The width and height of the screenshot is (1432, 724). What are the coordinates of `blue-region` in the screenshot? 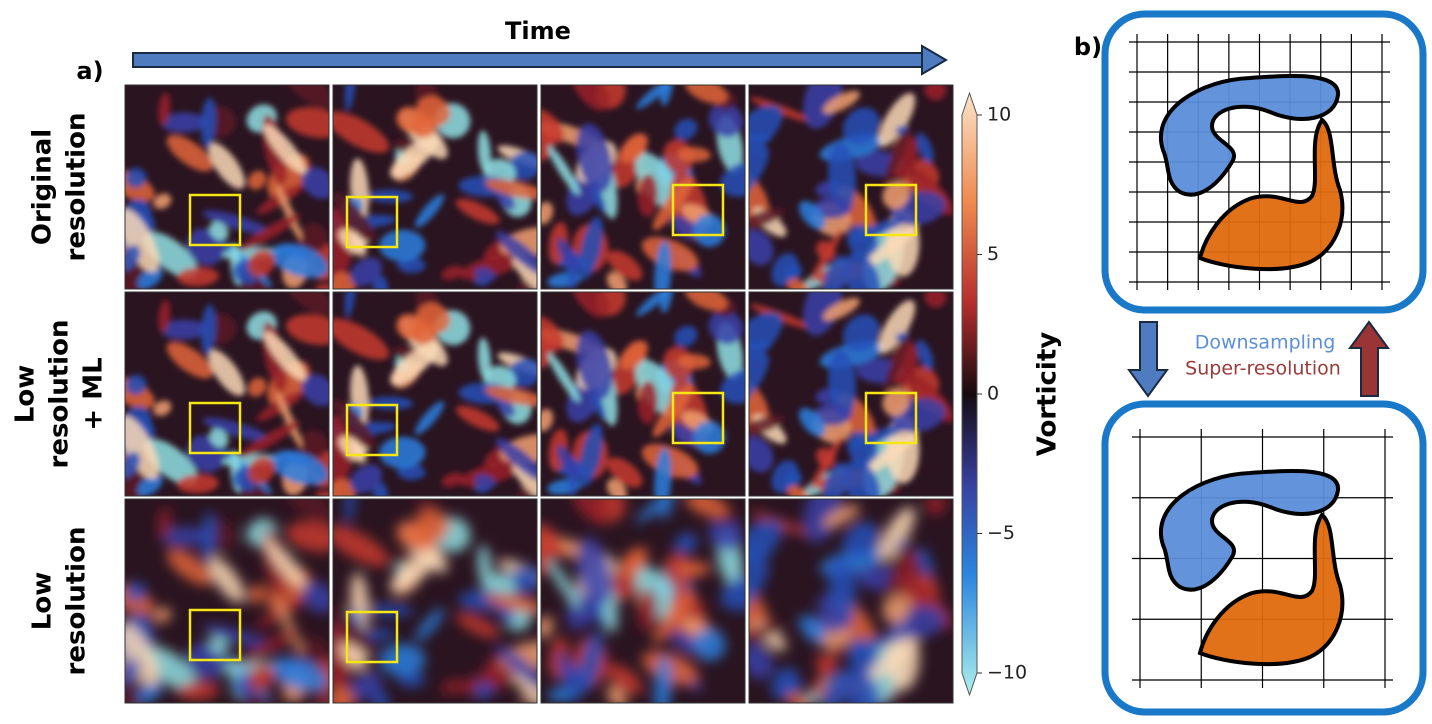 It's located at (1249, 530).